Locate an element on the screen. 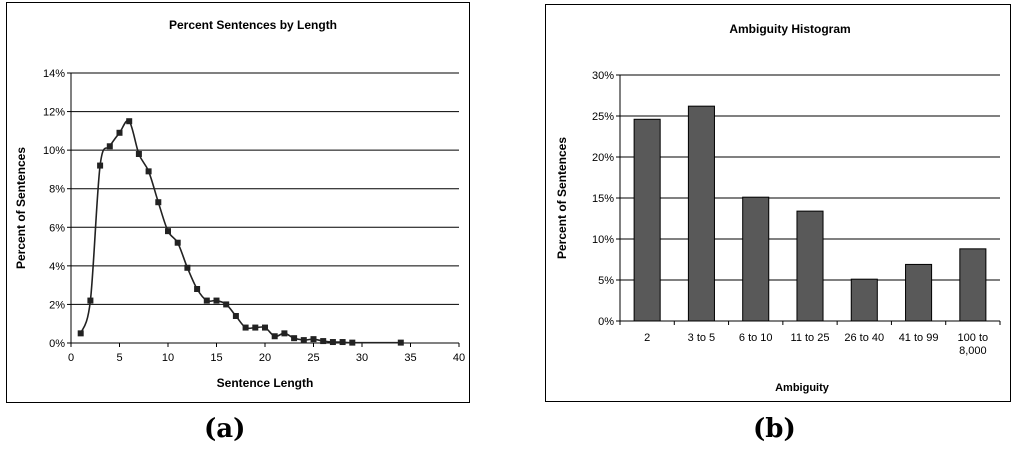  x-axis-label: Sentence Length is located at coordinates (265, 383).